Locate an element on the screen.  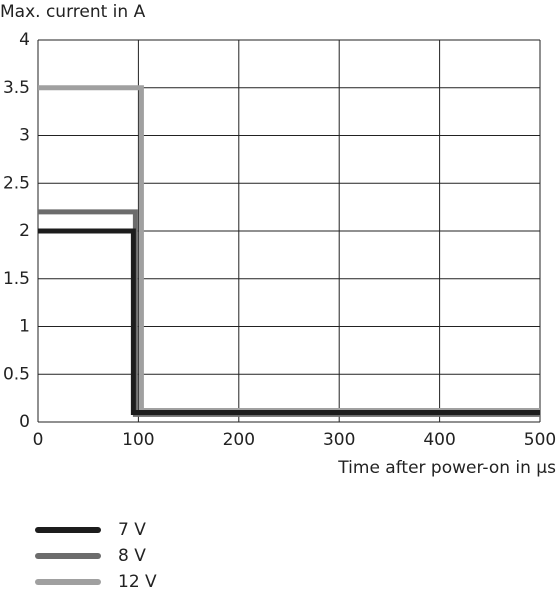
y-tick-label: 3.5 is located at coordinates (16, 88).